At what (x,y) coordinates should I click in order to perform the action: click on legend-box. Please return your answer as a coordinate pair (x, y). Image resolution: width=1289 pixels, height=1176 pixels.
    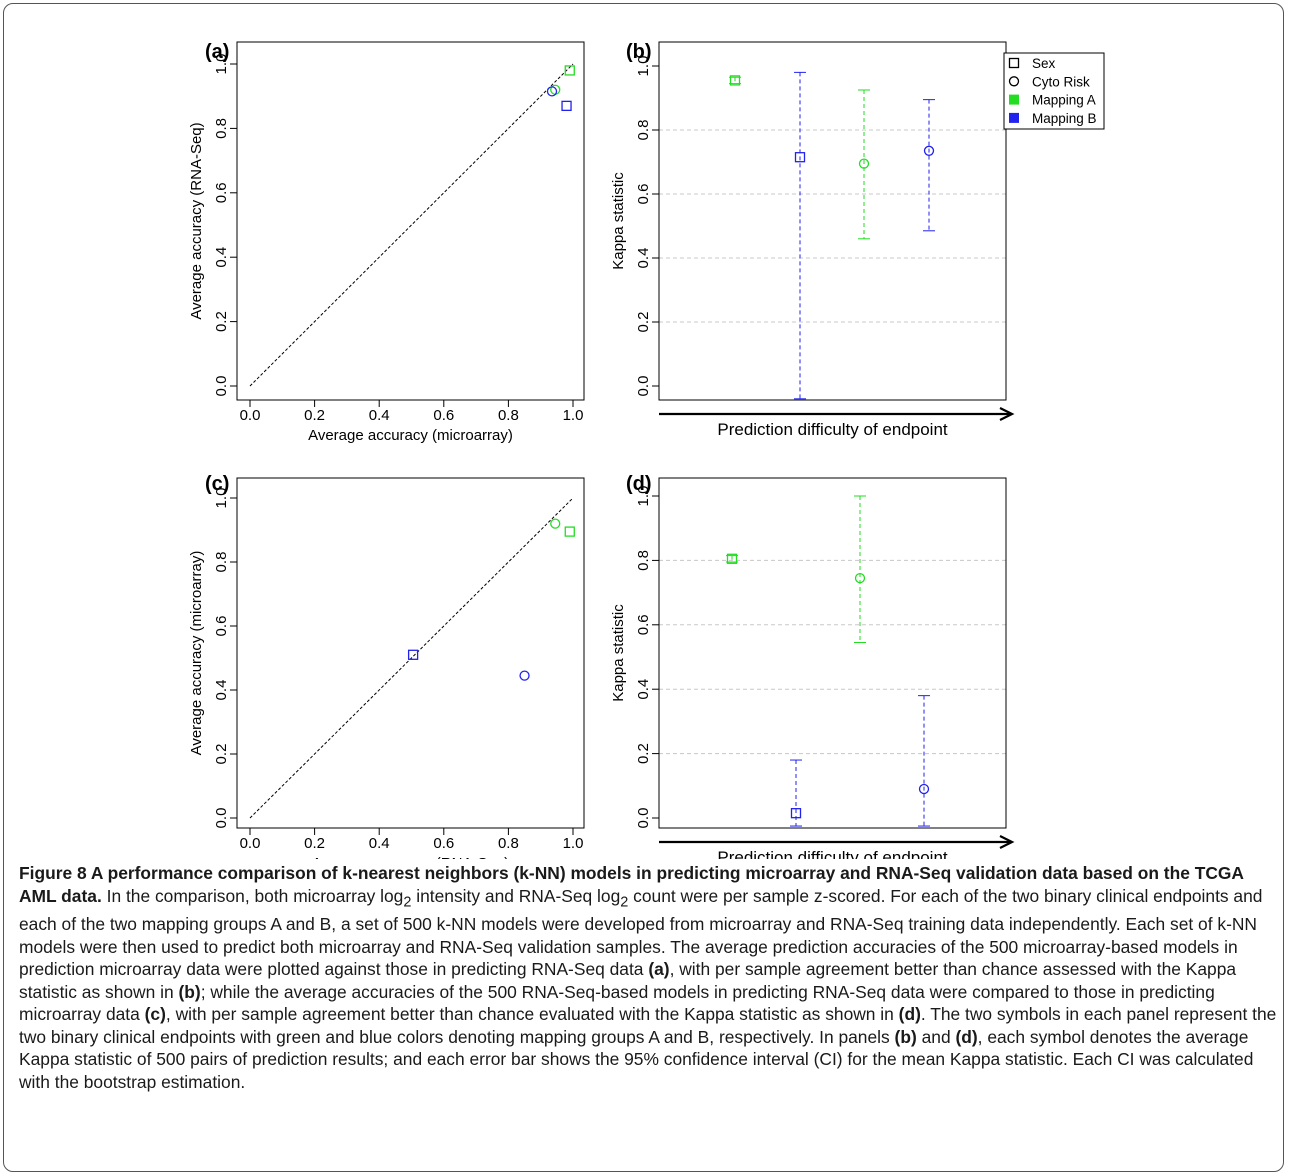
    Looking at the image, I should click on (1054, 91).